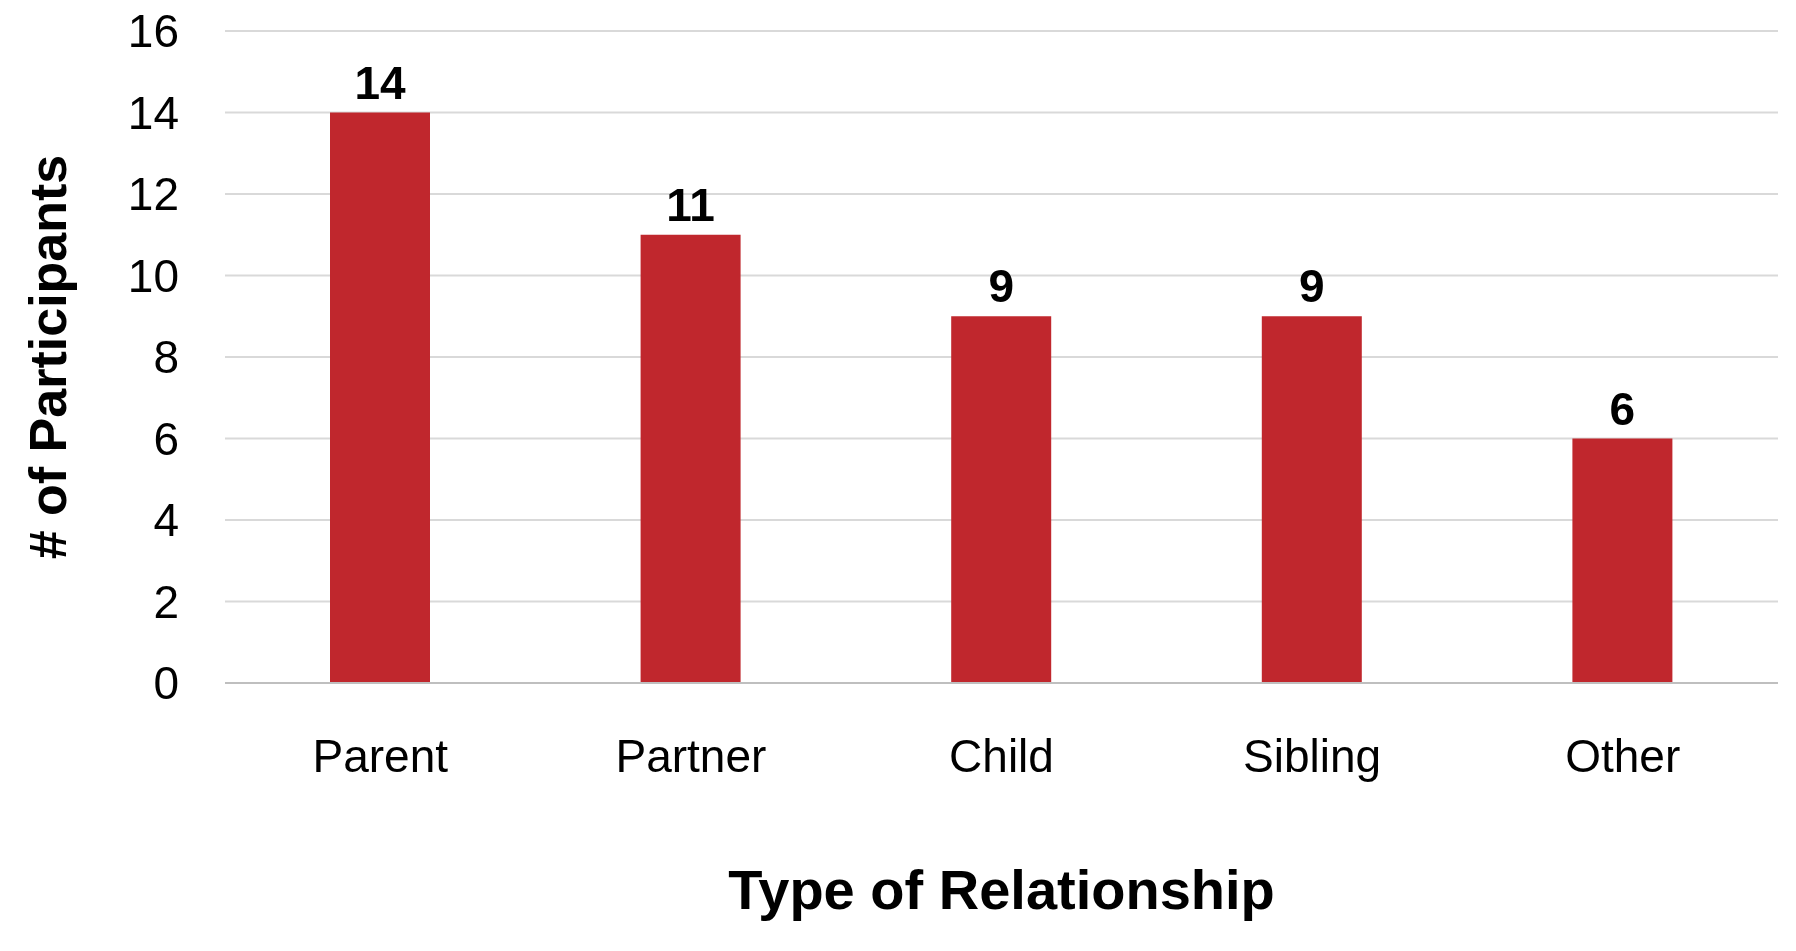  Describe the element at coordinates (153, 112) in the screenshot. I see `y-tick-label: 14` at that location.